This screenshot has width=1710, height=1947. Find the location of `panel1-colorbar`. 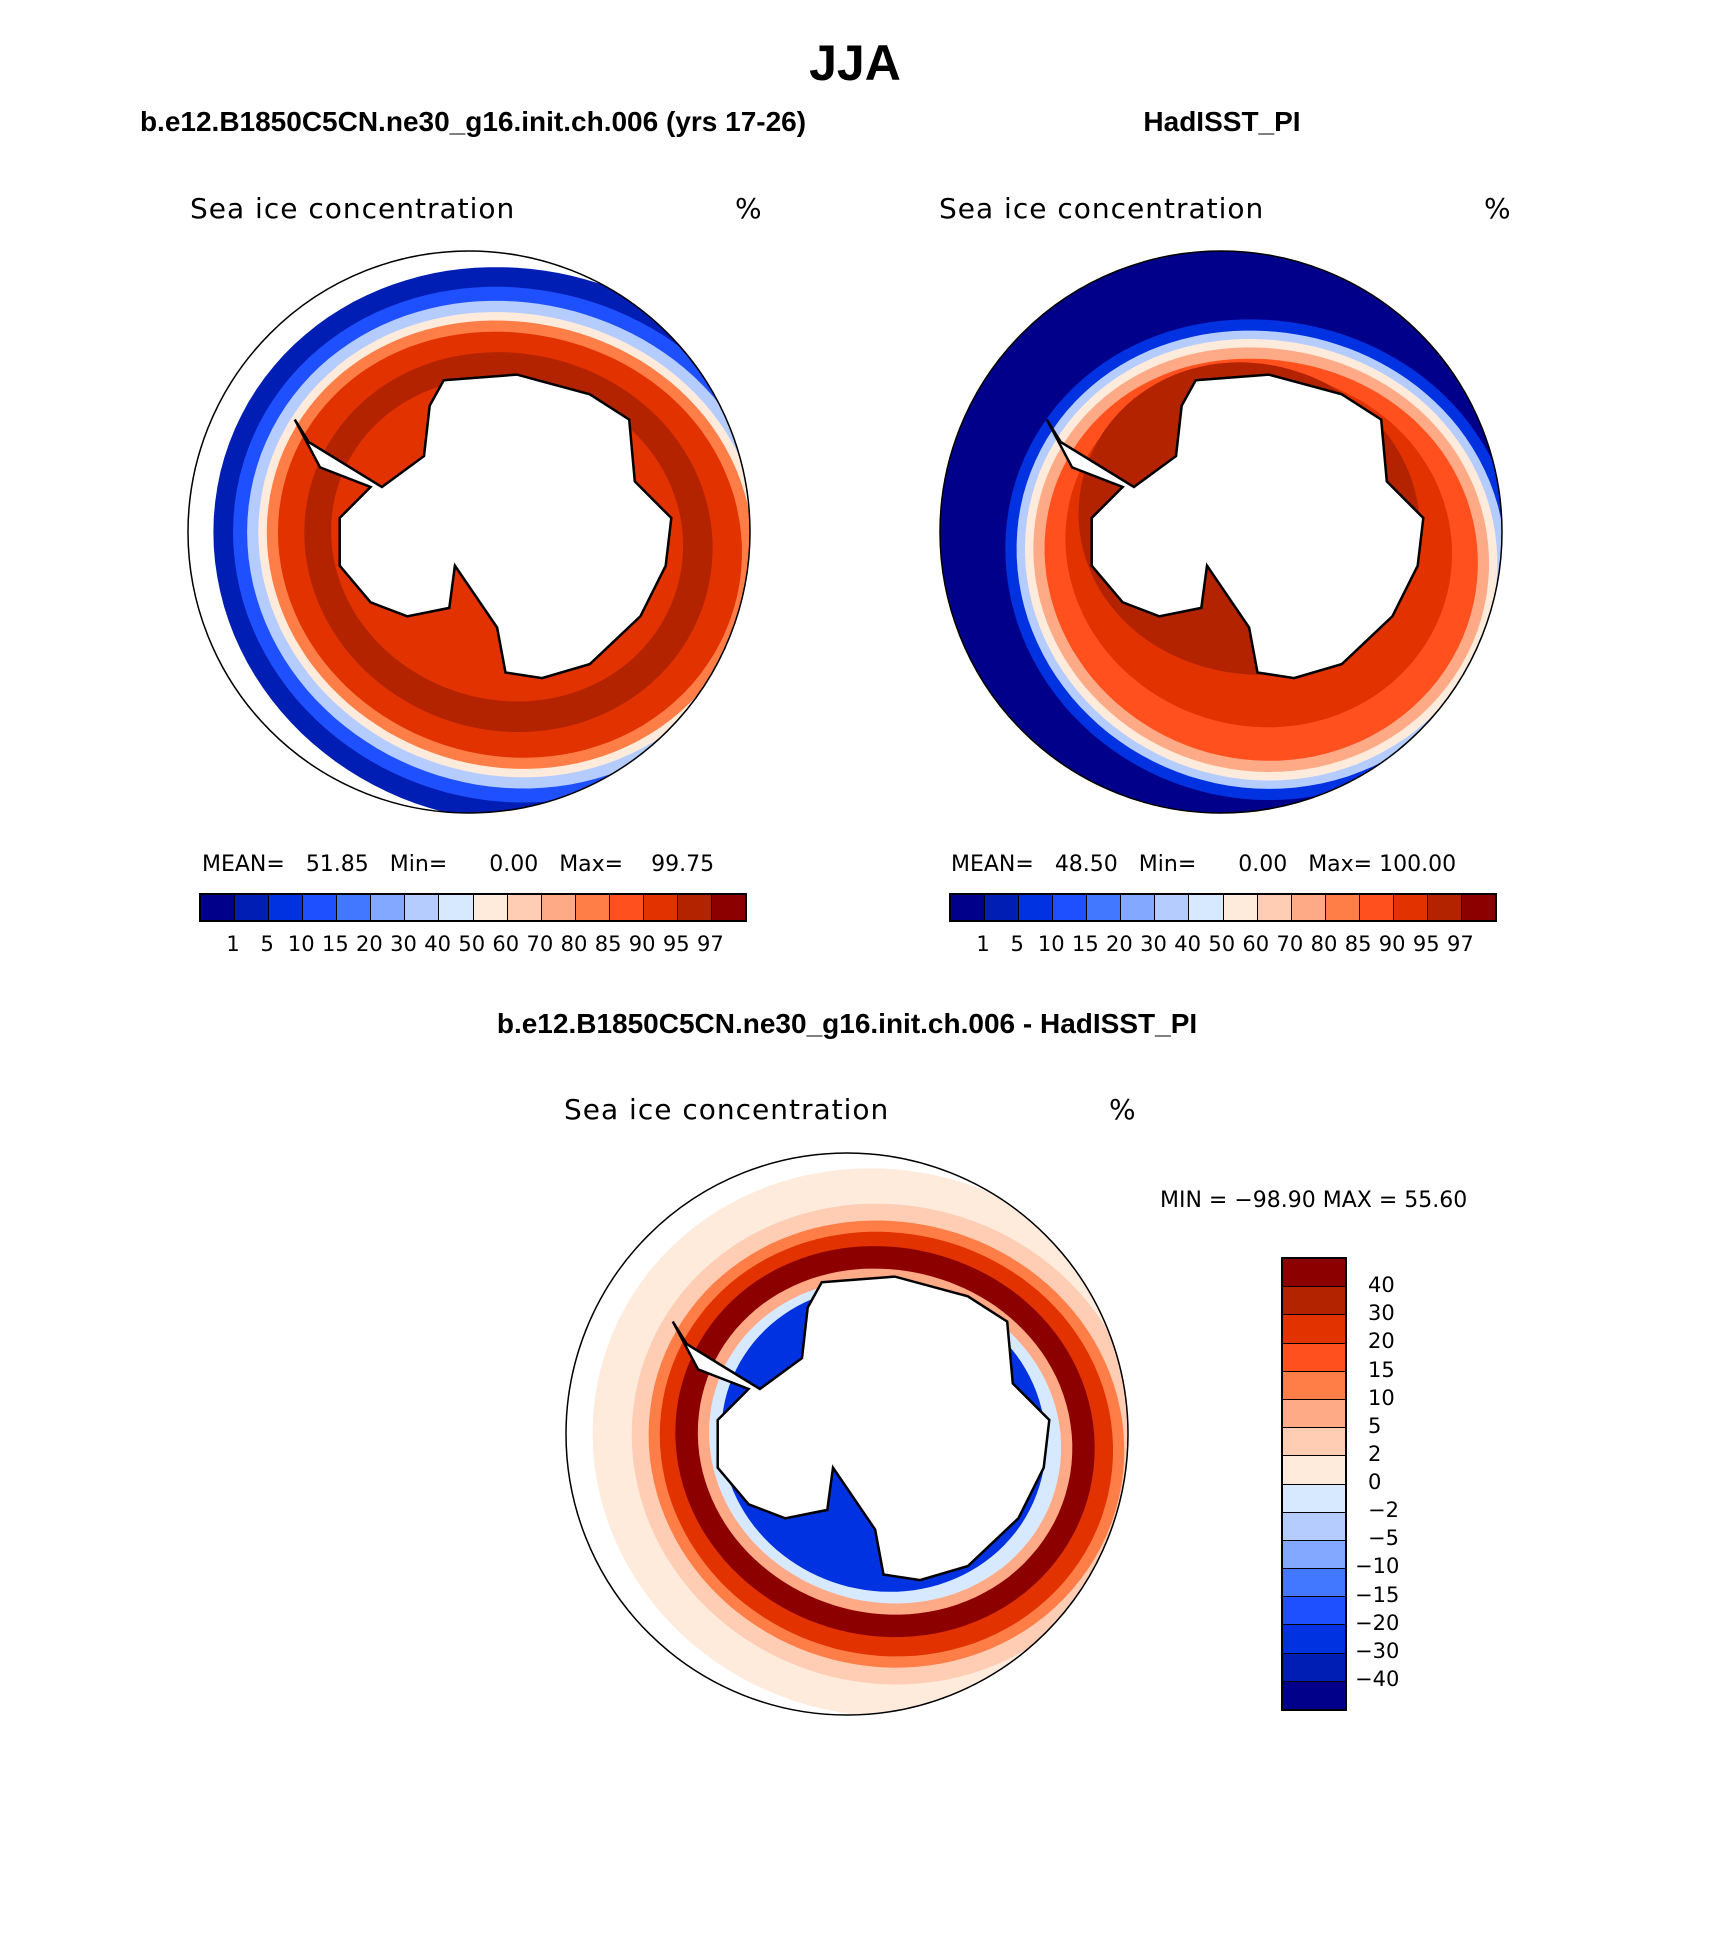

panel1-colorbar is located at coordinates (473, 907).